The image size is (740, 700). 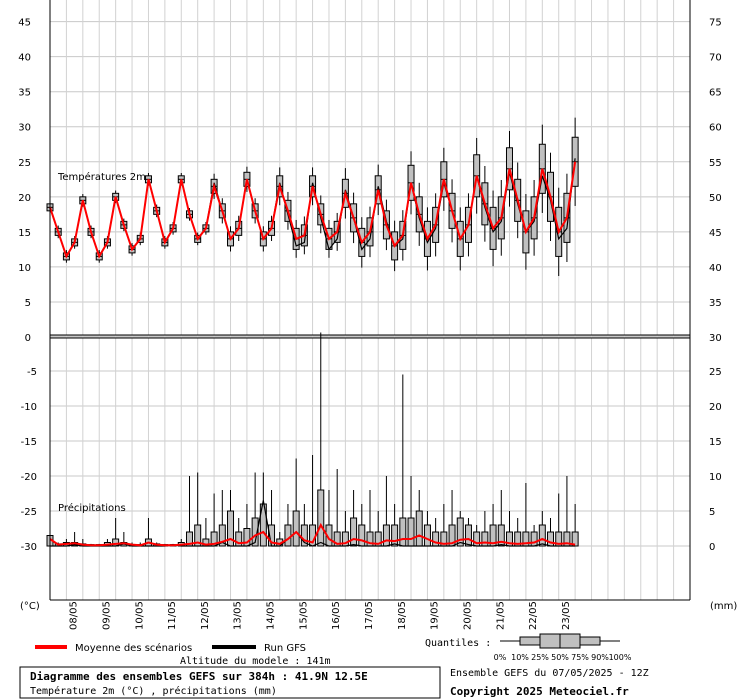 What do you see at coordinates (715, 93) in the screenshot?
I see `temp-right-tick-label: 65` at bounding box center [715, 93].